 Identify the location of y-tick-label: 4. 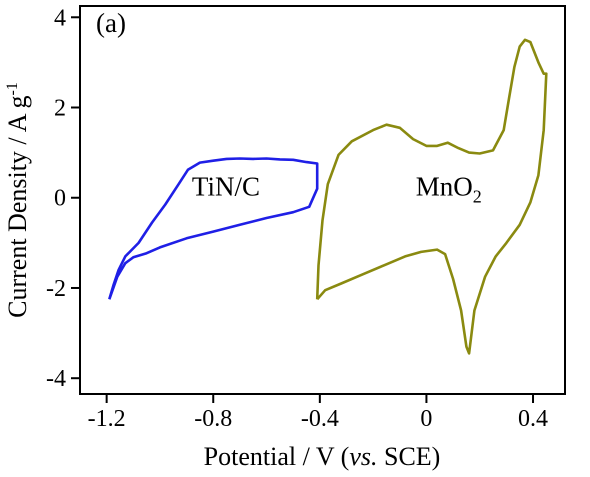
(60, 18).